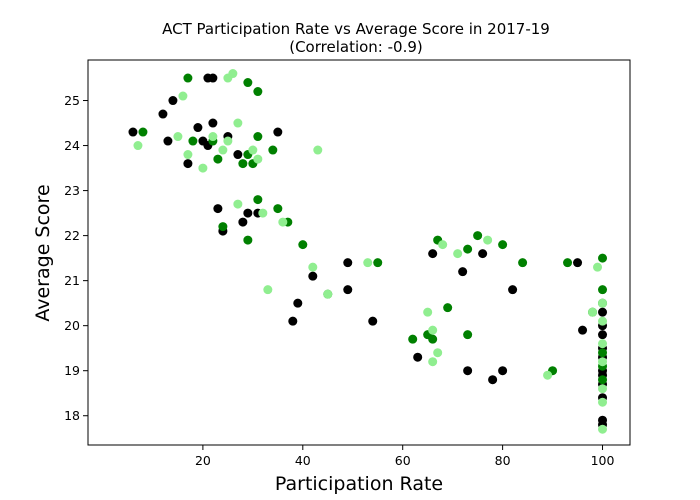  I want to click on y-tick-label: 19, so click(72, 370).